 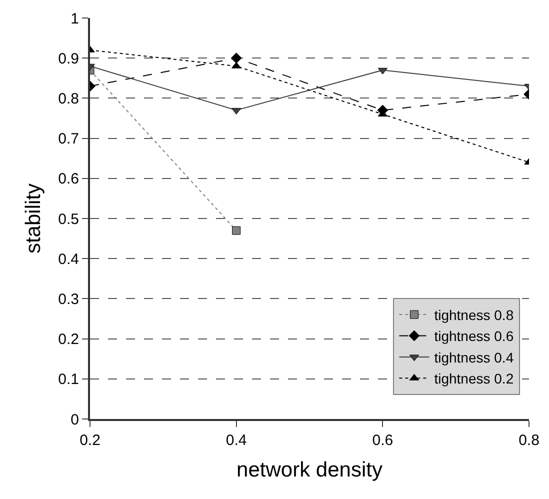 What do you see at coordinates (68, 59) in the screenshot?
I see `y-tick-label: 0.9` at bounding box center [68, 59].